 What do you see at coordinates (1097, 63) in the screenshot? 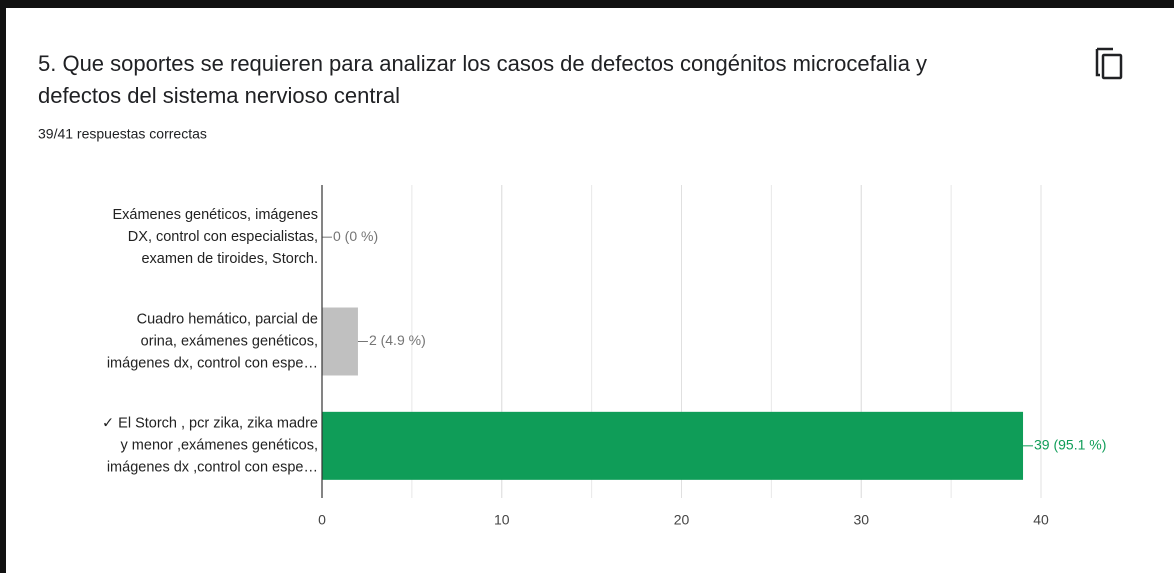
I see `copy-icon-back` at bounding box center [1097, 63].